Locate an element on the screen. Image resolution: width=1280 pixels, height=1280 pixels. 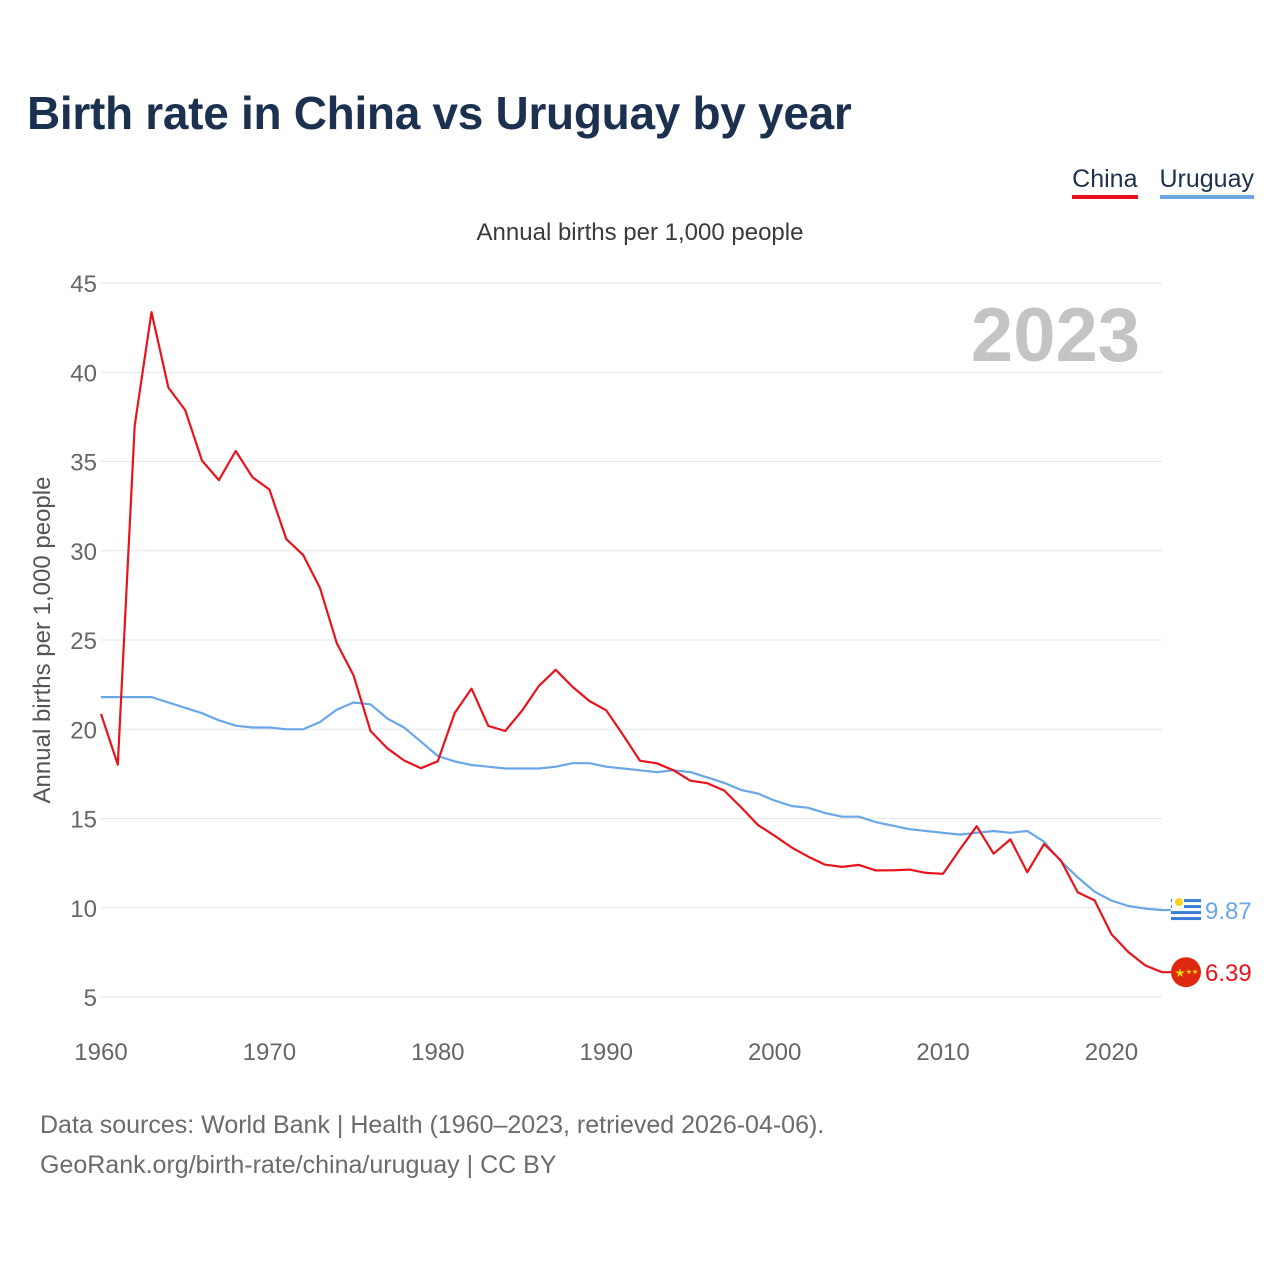
china-flag-icon: ★ ★★ is located at coordinates (1186, 972).